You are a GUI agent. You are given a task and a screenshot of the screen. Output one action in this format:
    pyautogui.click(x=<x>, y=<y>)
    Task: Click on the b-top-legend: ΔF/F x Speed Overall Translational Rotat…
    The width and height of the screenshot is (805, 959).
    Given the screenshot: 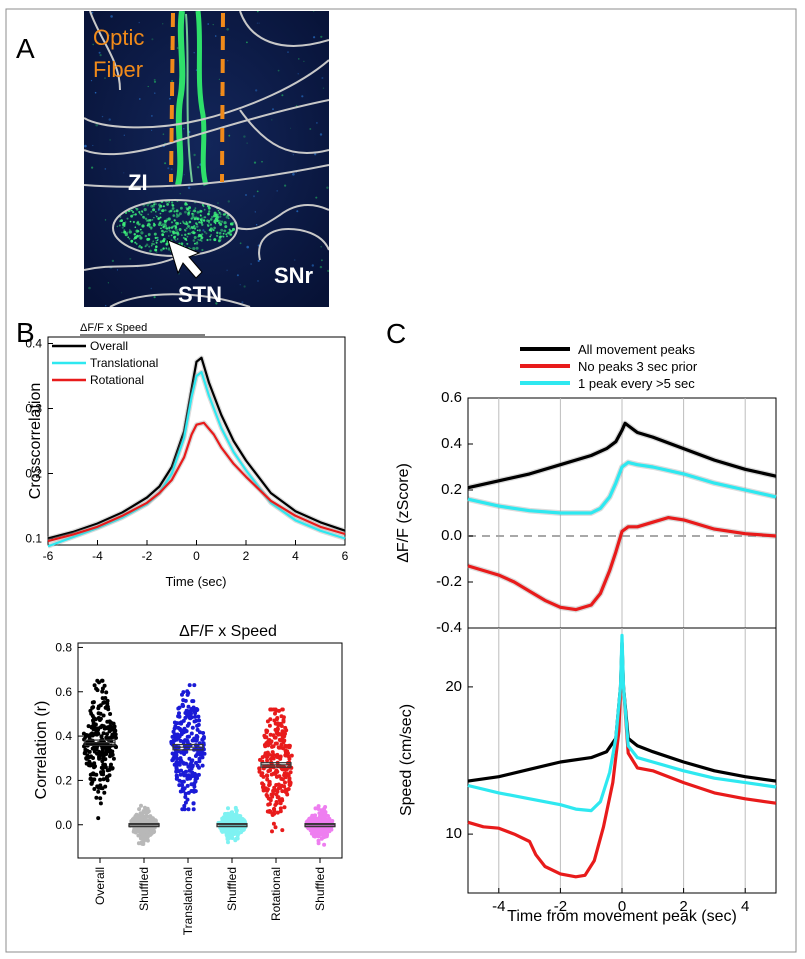 What is the action you would take?
    pyautogui.click(x=128, y=354)
    